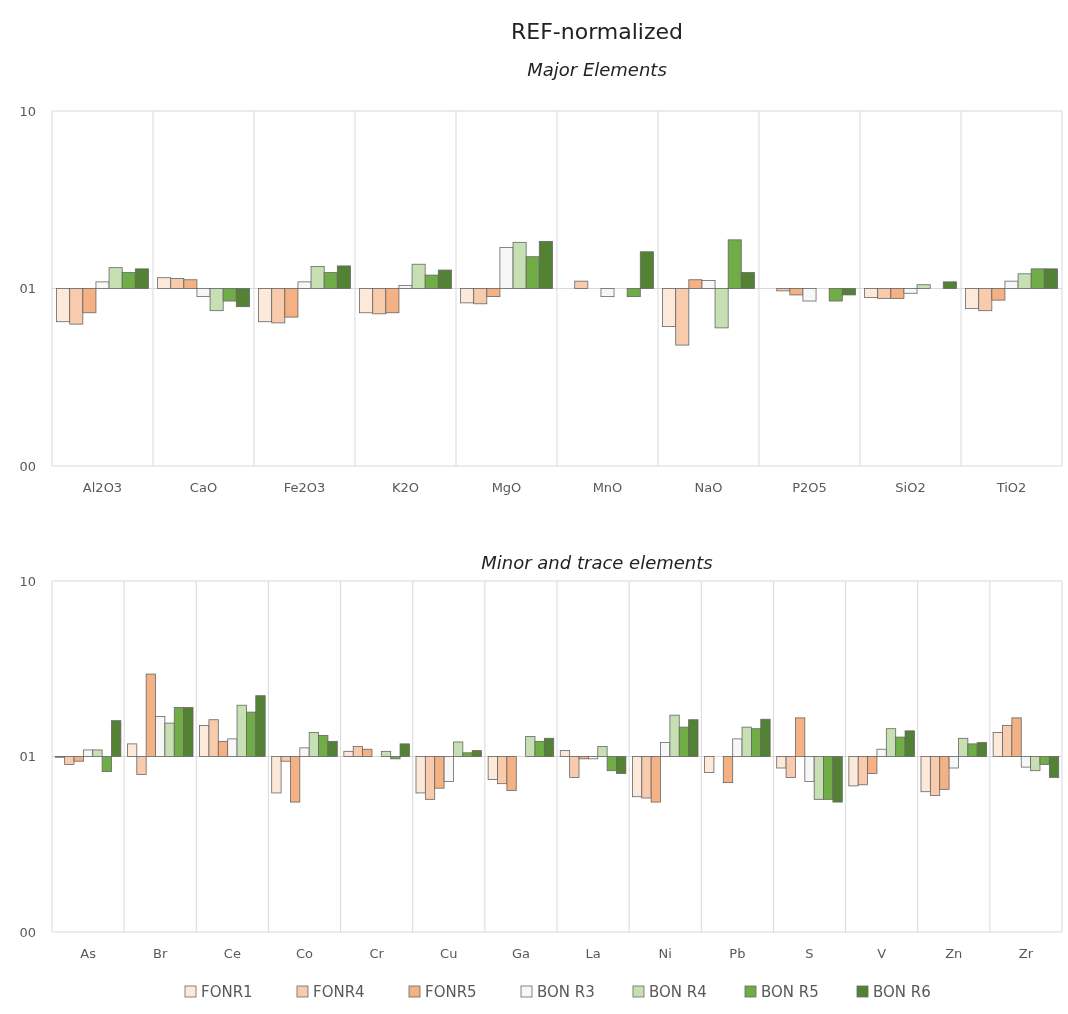 Image resolution: width=1068 pixels, height=1014 pixels. Describe the element at coordinates (304, 487) in the screenshot. I see `x-tick-label: Fe2O3` at that location.